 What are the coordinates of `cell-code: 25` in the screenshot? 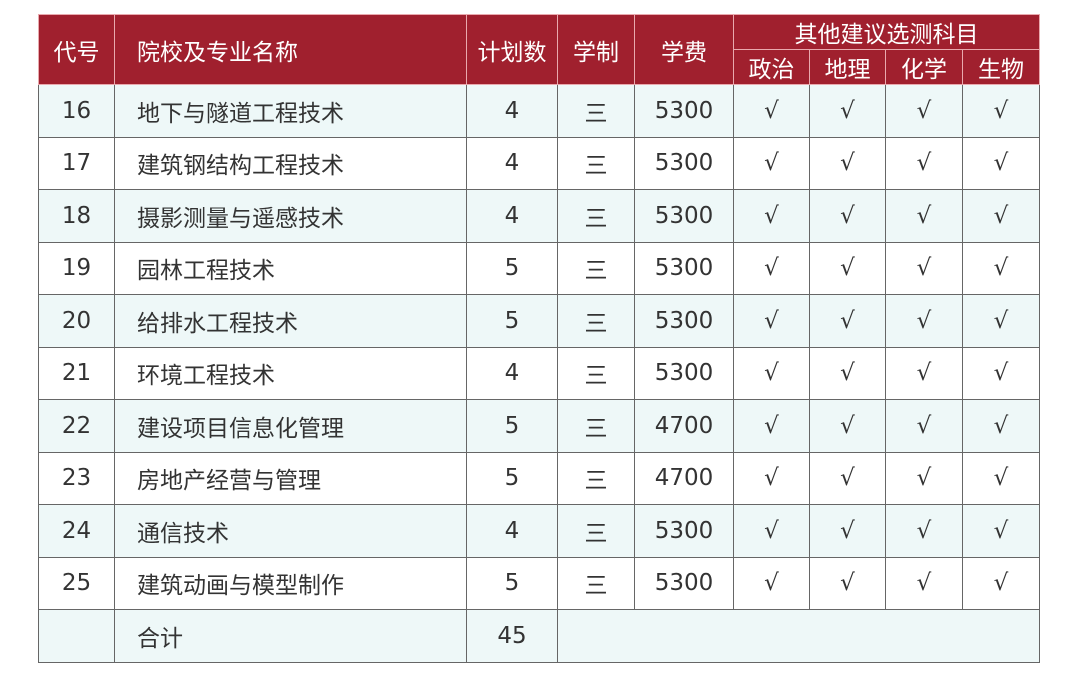 It's located at (76, 583).